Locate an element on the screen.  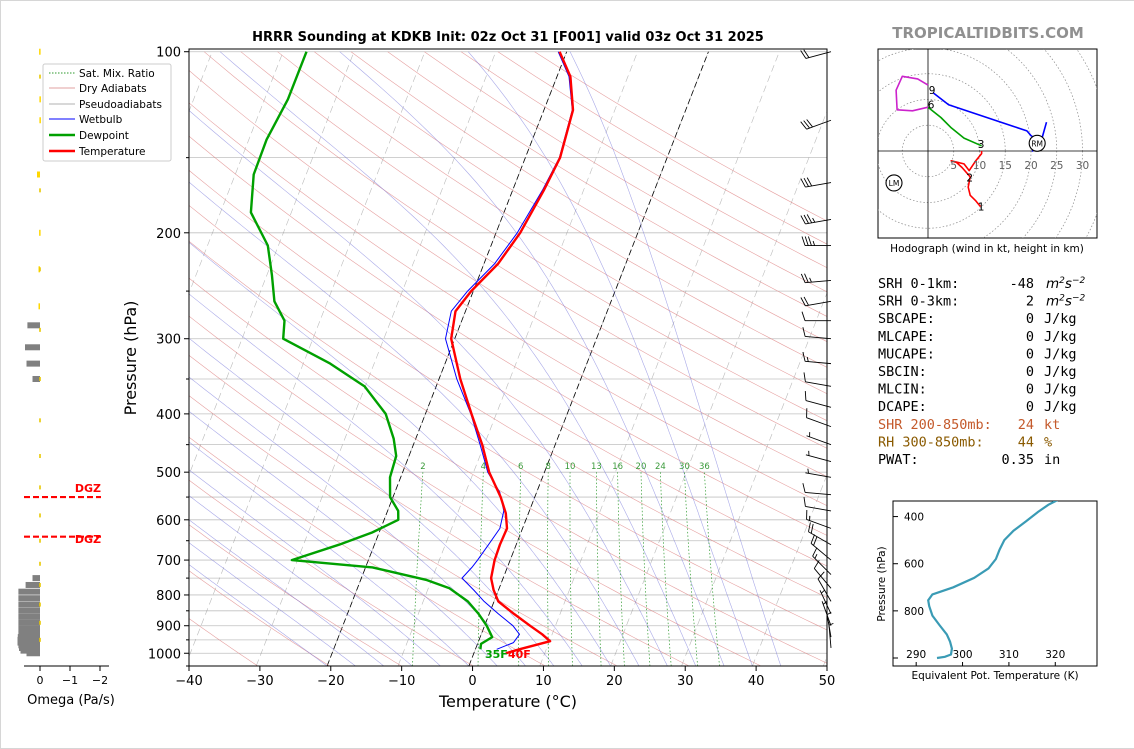
y-tick-label: 700 is located at coordinates (168, 561).